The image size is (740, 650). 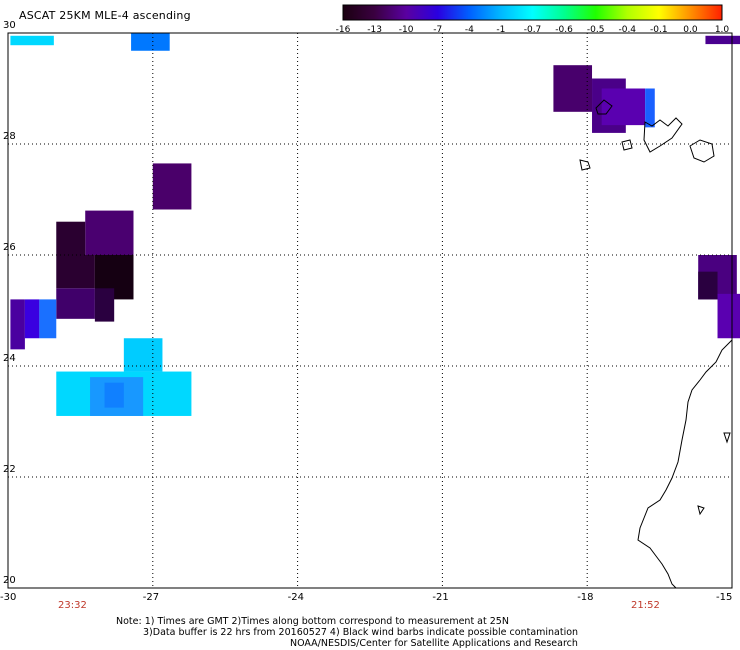 What do you see at coordinates (9, 25) in the screenshot?
I see `y-tick-label: 30` at bounding box center [9, 25].